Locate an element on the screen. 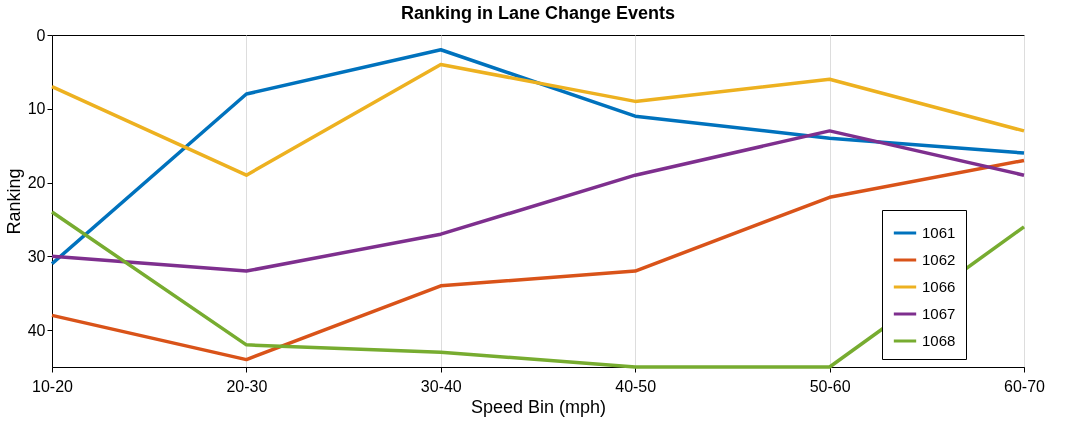 The width and height of the screenshot is (1078, 445). x-axis-title: Speed Bin (mph) is located at coordinates (538, 406).